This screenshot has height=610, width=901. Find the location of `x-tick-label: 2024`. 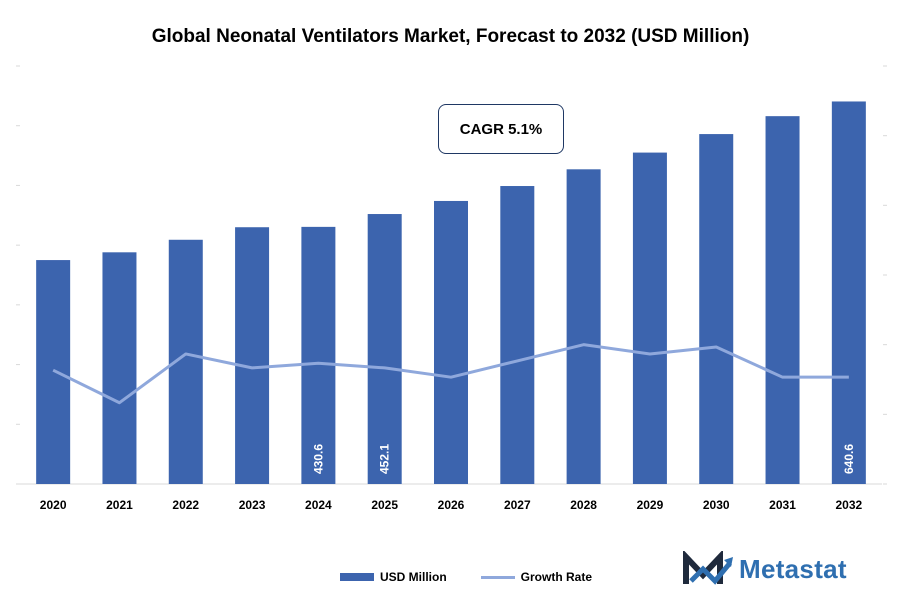

x-tick-label: 2024 is located at coordinates (318, 505).